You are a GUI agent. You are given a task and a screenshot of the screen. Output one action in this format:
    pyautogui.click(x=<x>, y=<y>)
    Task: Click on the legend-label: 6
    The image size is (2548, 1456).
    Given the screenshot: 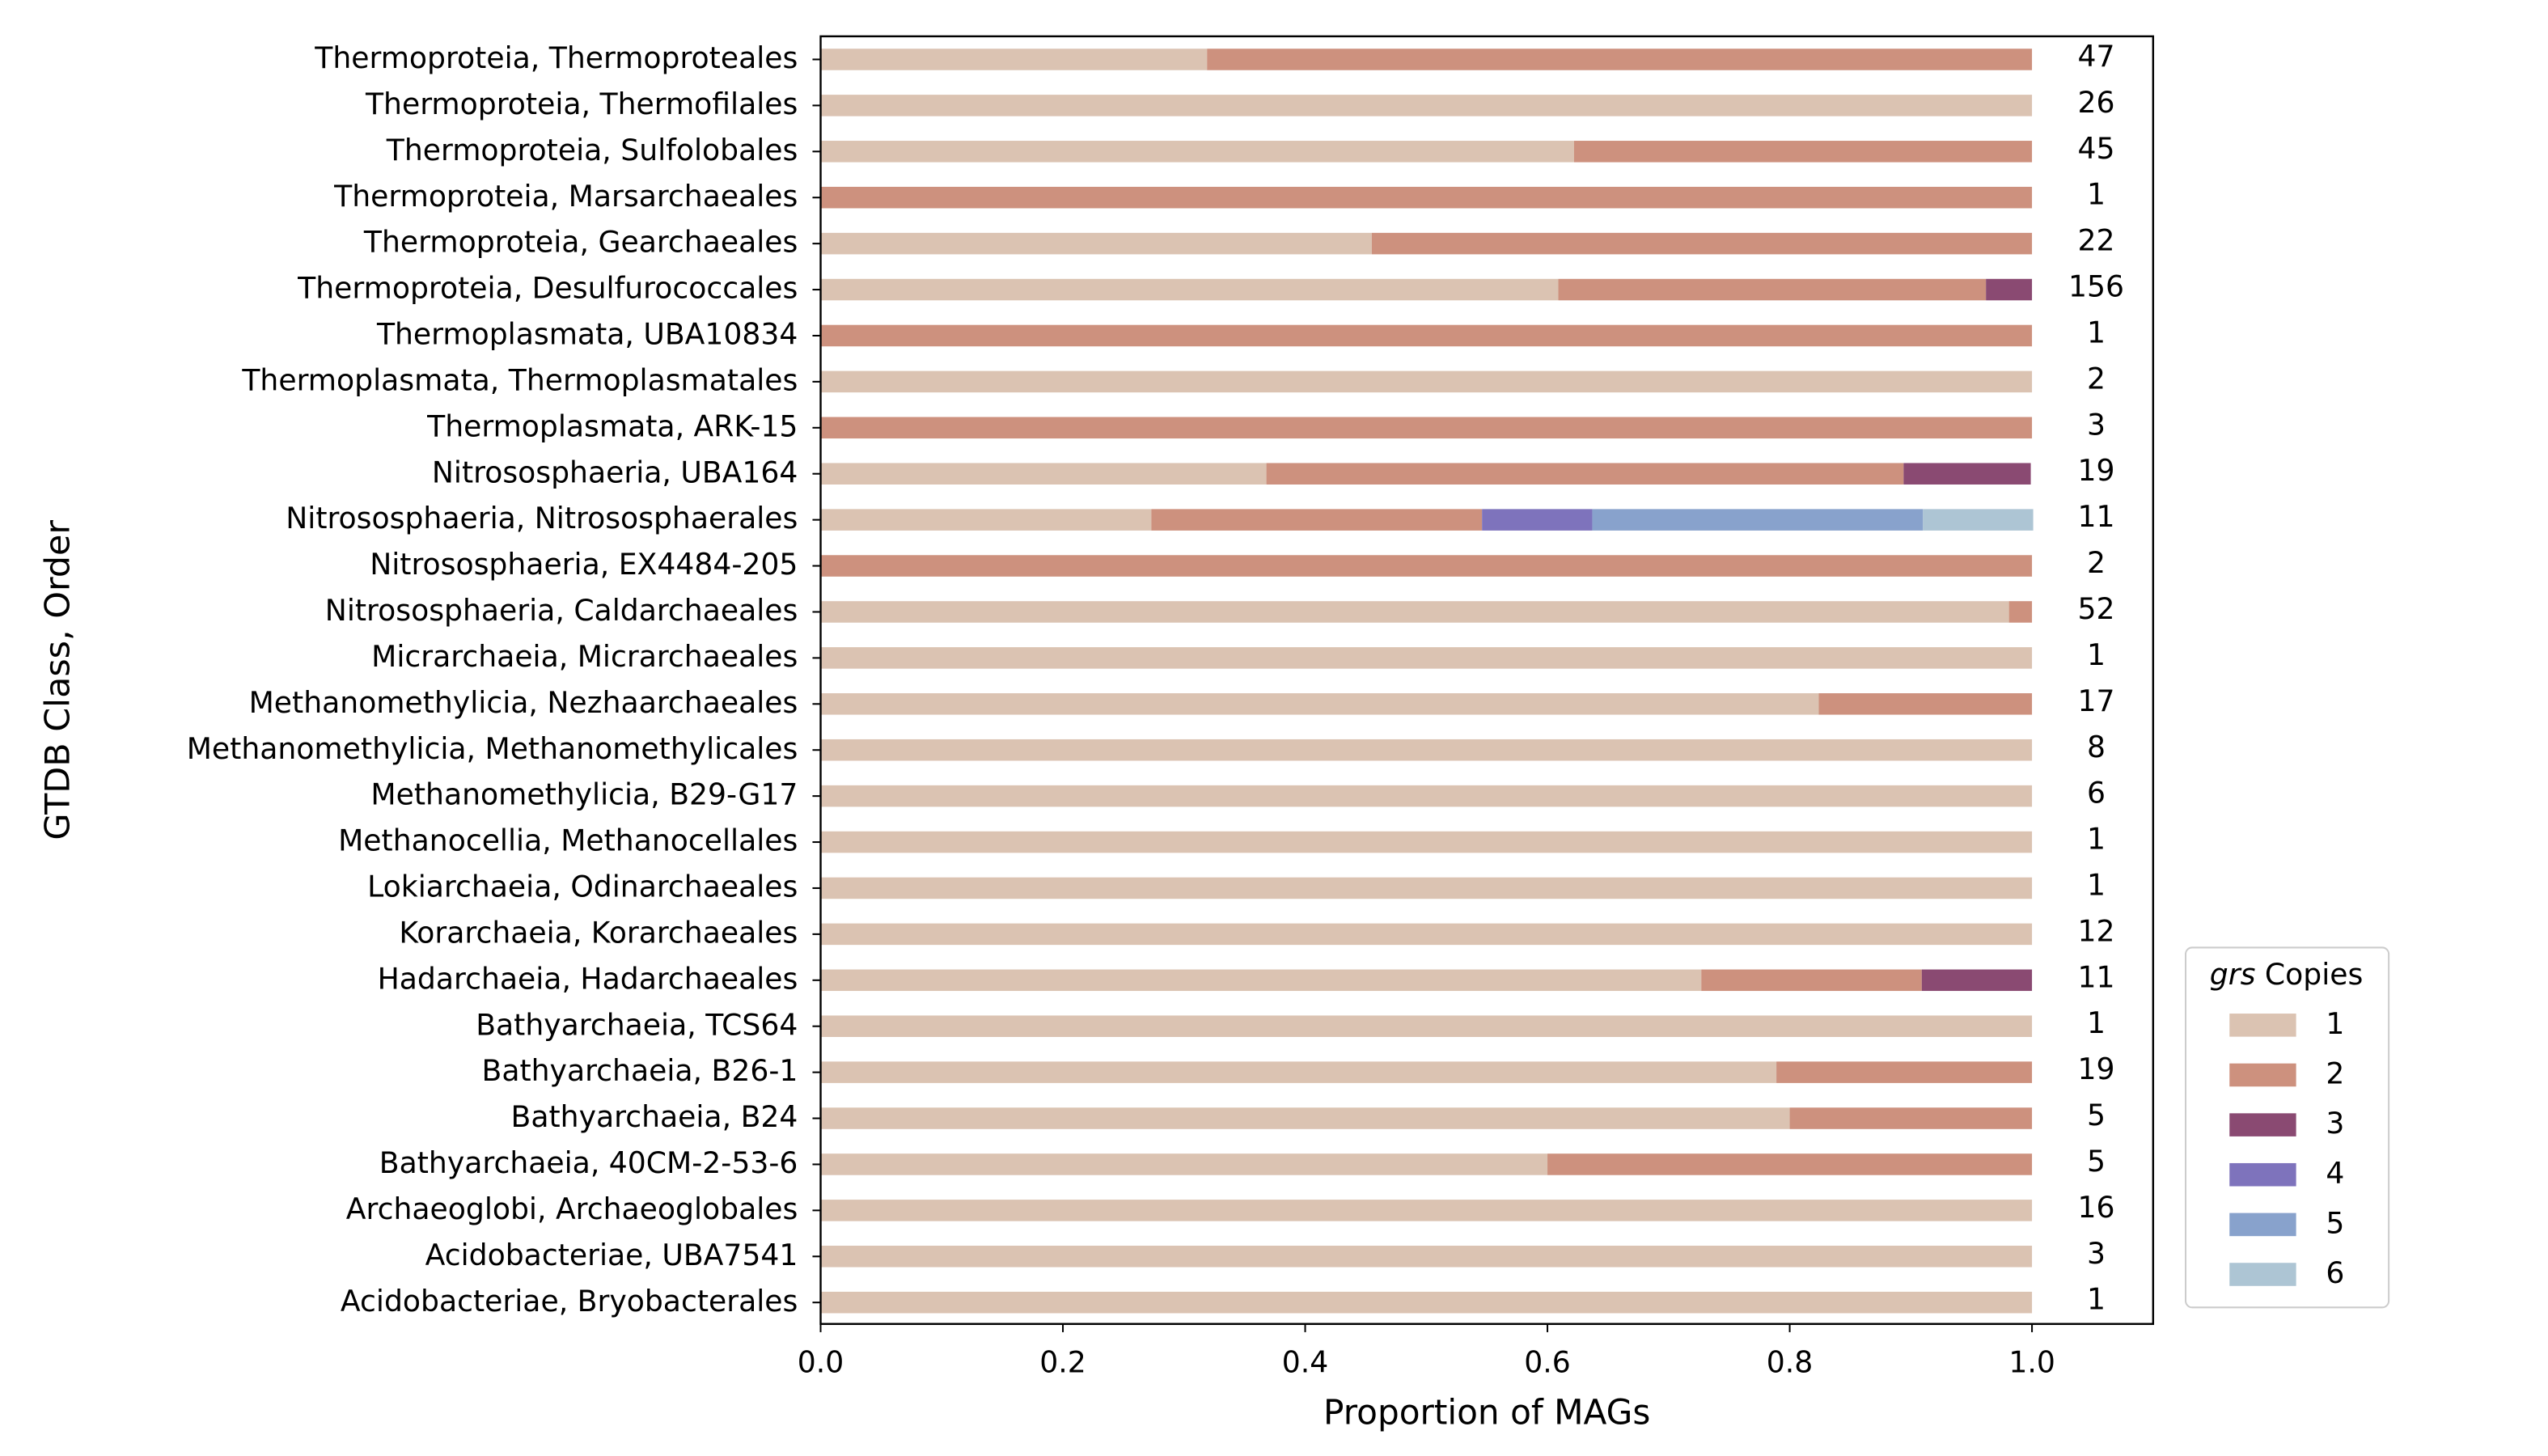 What is the action you would take?
    pyautogui.click(x=2335, y=1272)
    